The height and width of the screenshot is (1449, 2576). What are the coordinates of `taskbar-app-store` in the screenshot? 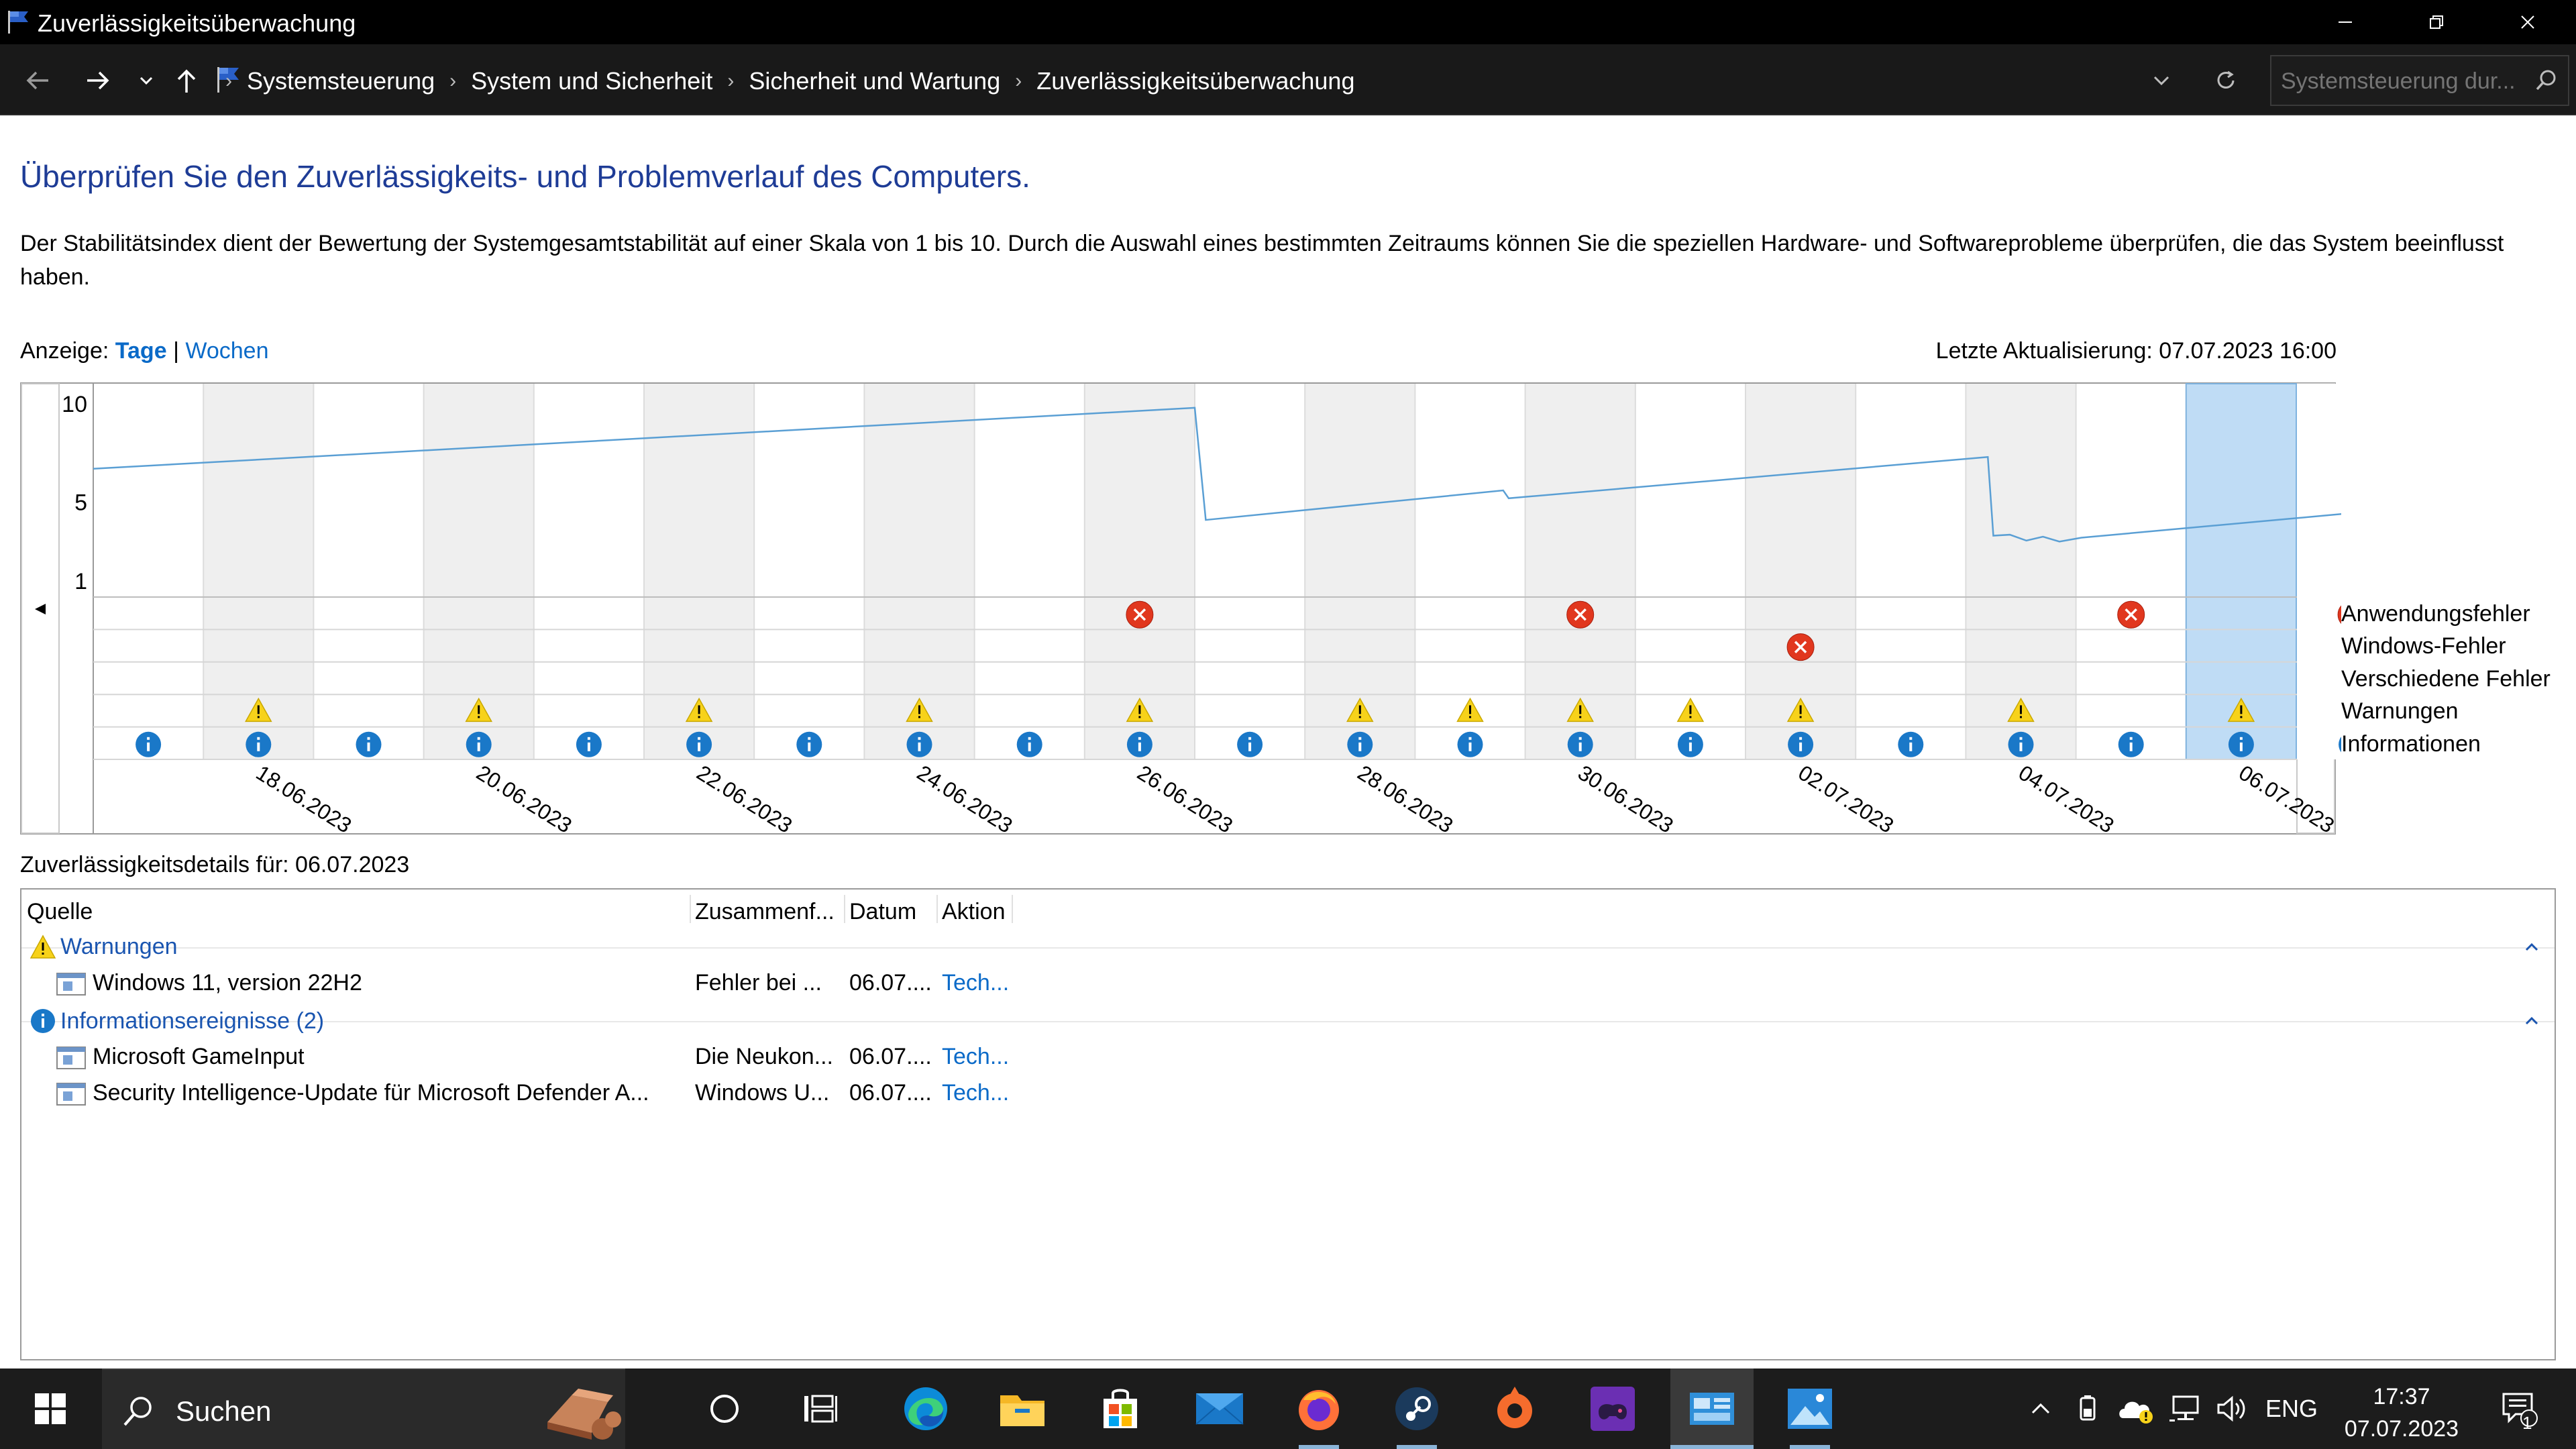 It's located at (1120, 1408).